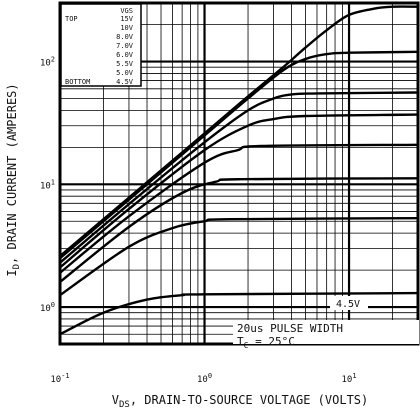 Image resolution: width=420 pixels, height=411 pixels. I want to click on y-tick-label: 10², so click(47, 62).